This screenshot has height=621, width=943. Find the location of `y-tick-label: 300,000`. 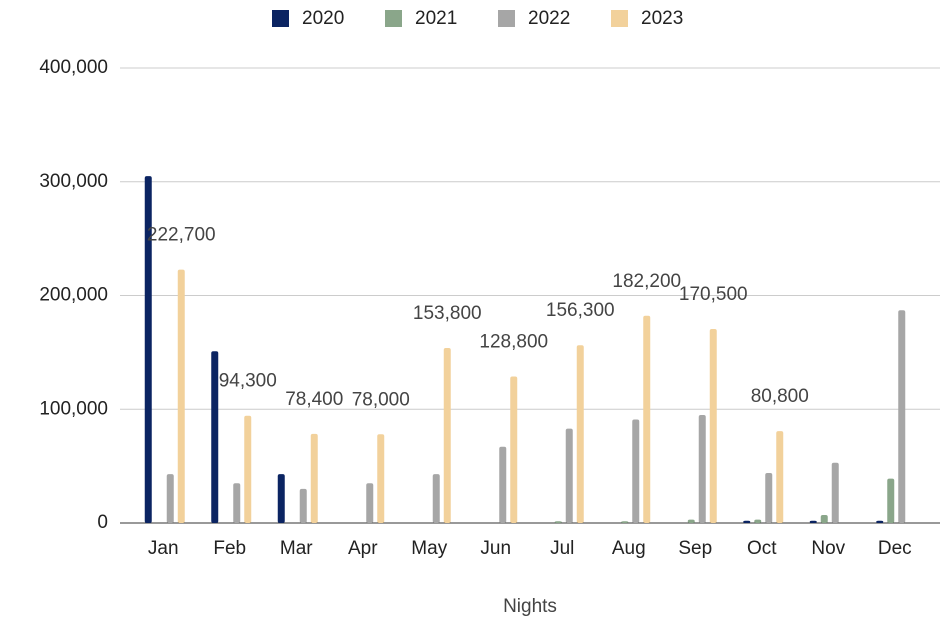

y-tick-label: 300,000 is located at coordinates (73, 181).